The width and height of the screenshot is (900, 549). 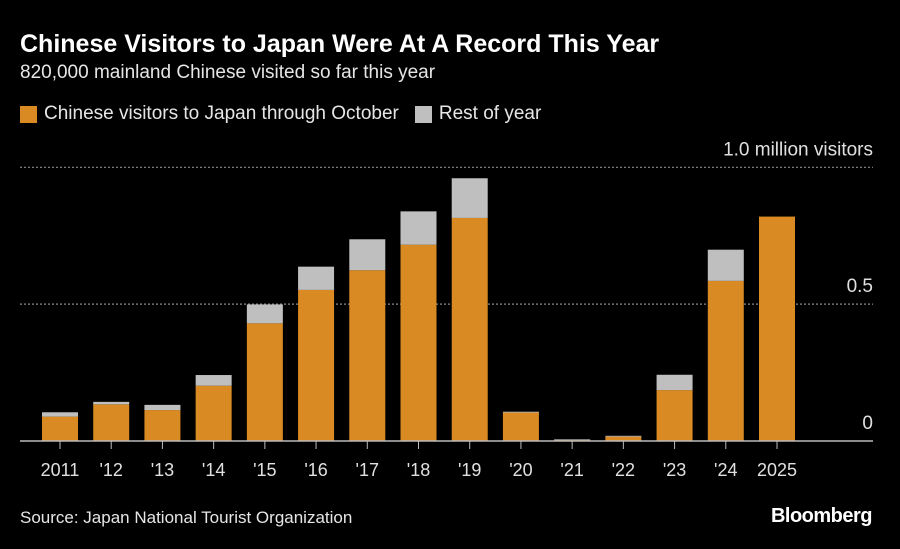 What do you see at coordinates (777, 470) in the screenshot?
I see `x-tick-label: 2025` at bounding box center [777, 470].